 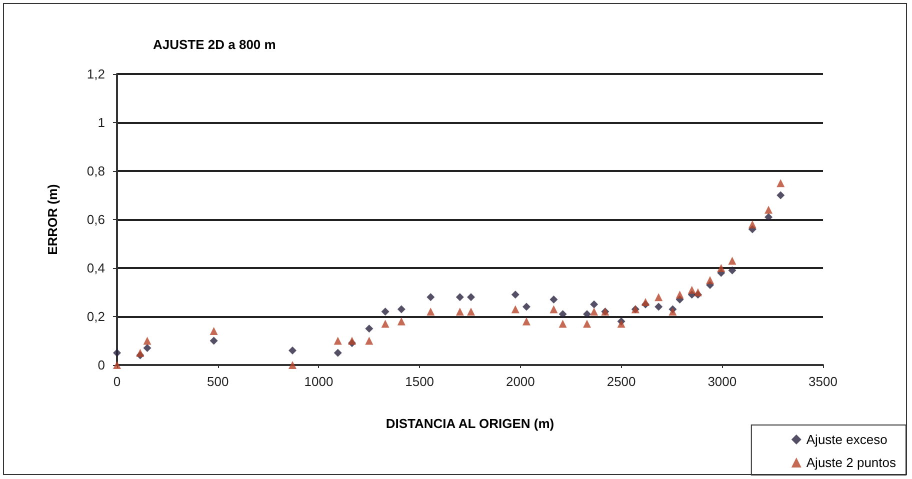 I want to click on x-tick-label: 3500, so click(x=823, y=381).